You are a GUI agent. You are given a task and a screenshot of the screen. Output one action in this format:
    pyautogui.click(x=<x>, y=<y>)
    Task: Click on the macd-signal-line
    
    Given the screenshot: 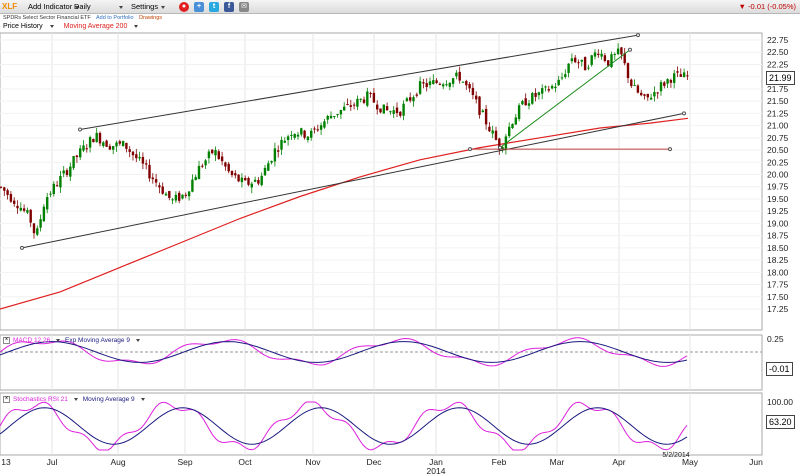 What is the action you would take?
    pyautogui.click(x=344, y=352)
    